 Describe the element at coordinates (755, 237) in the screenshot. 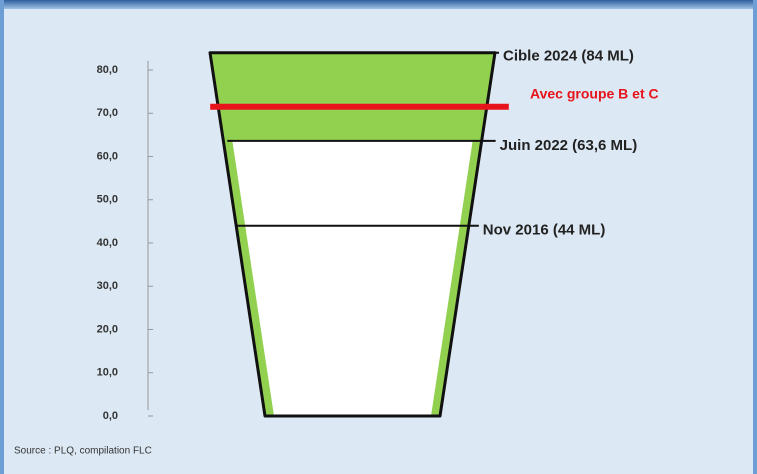

I see `right-border` at that location.